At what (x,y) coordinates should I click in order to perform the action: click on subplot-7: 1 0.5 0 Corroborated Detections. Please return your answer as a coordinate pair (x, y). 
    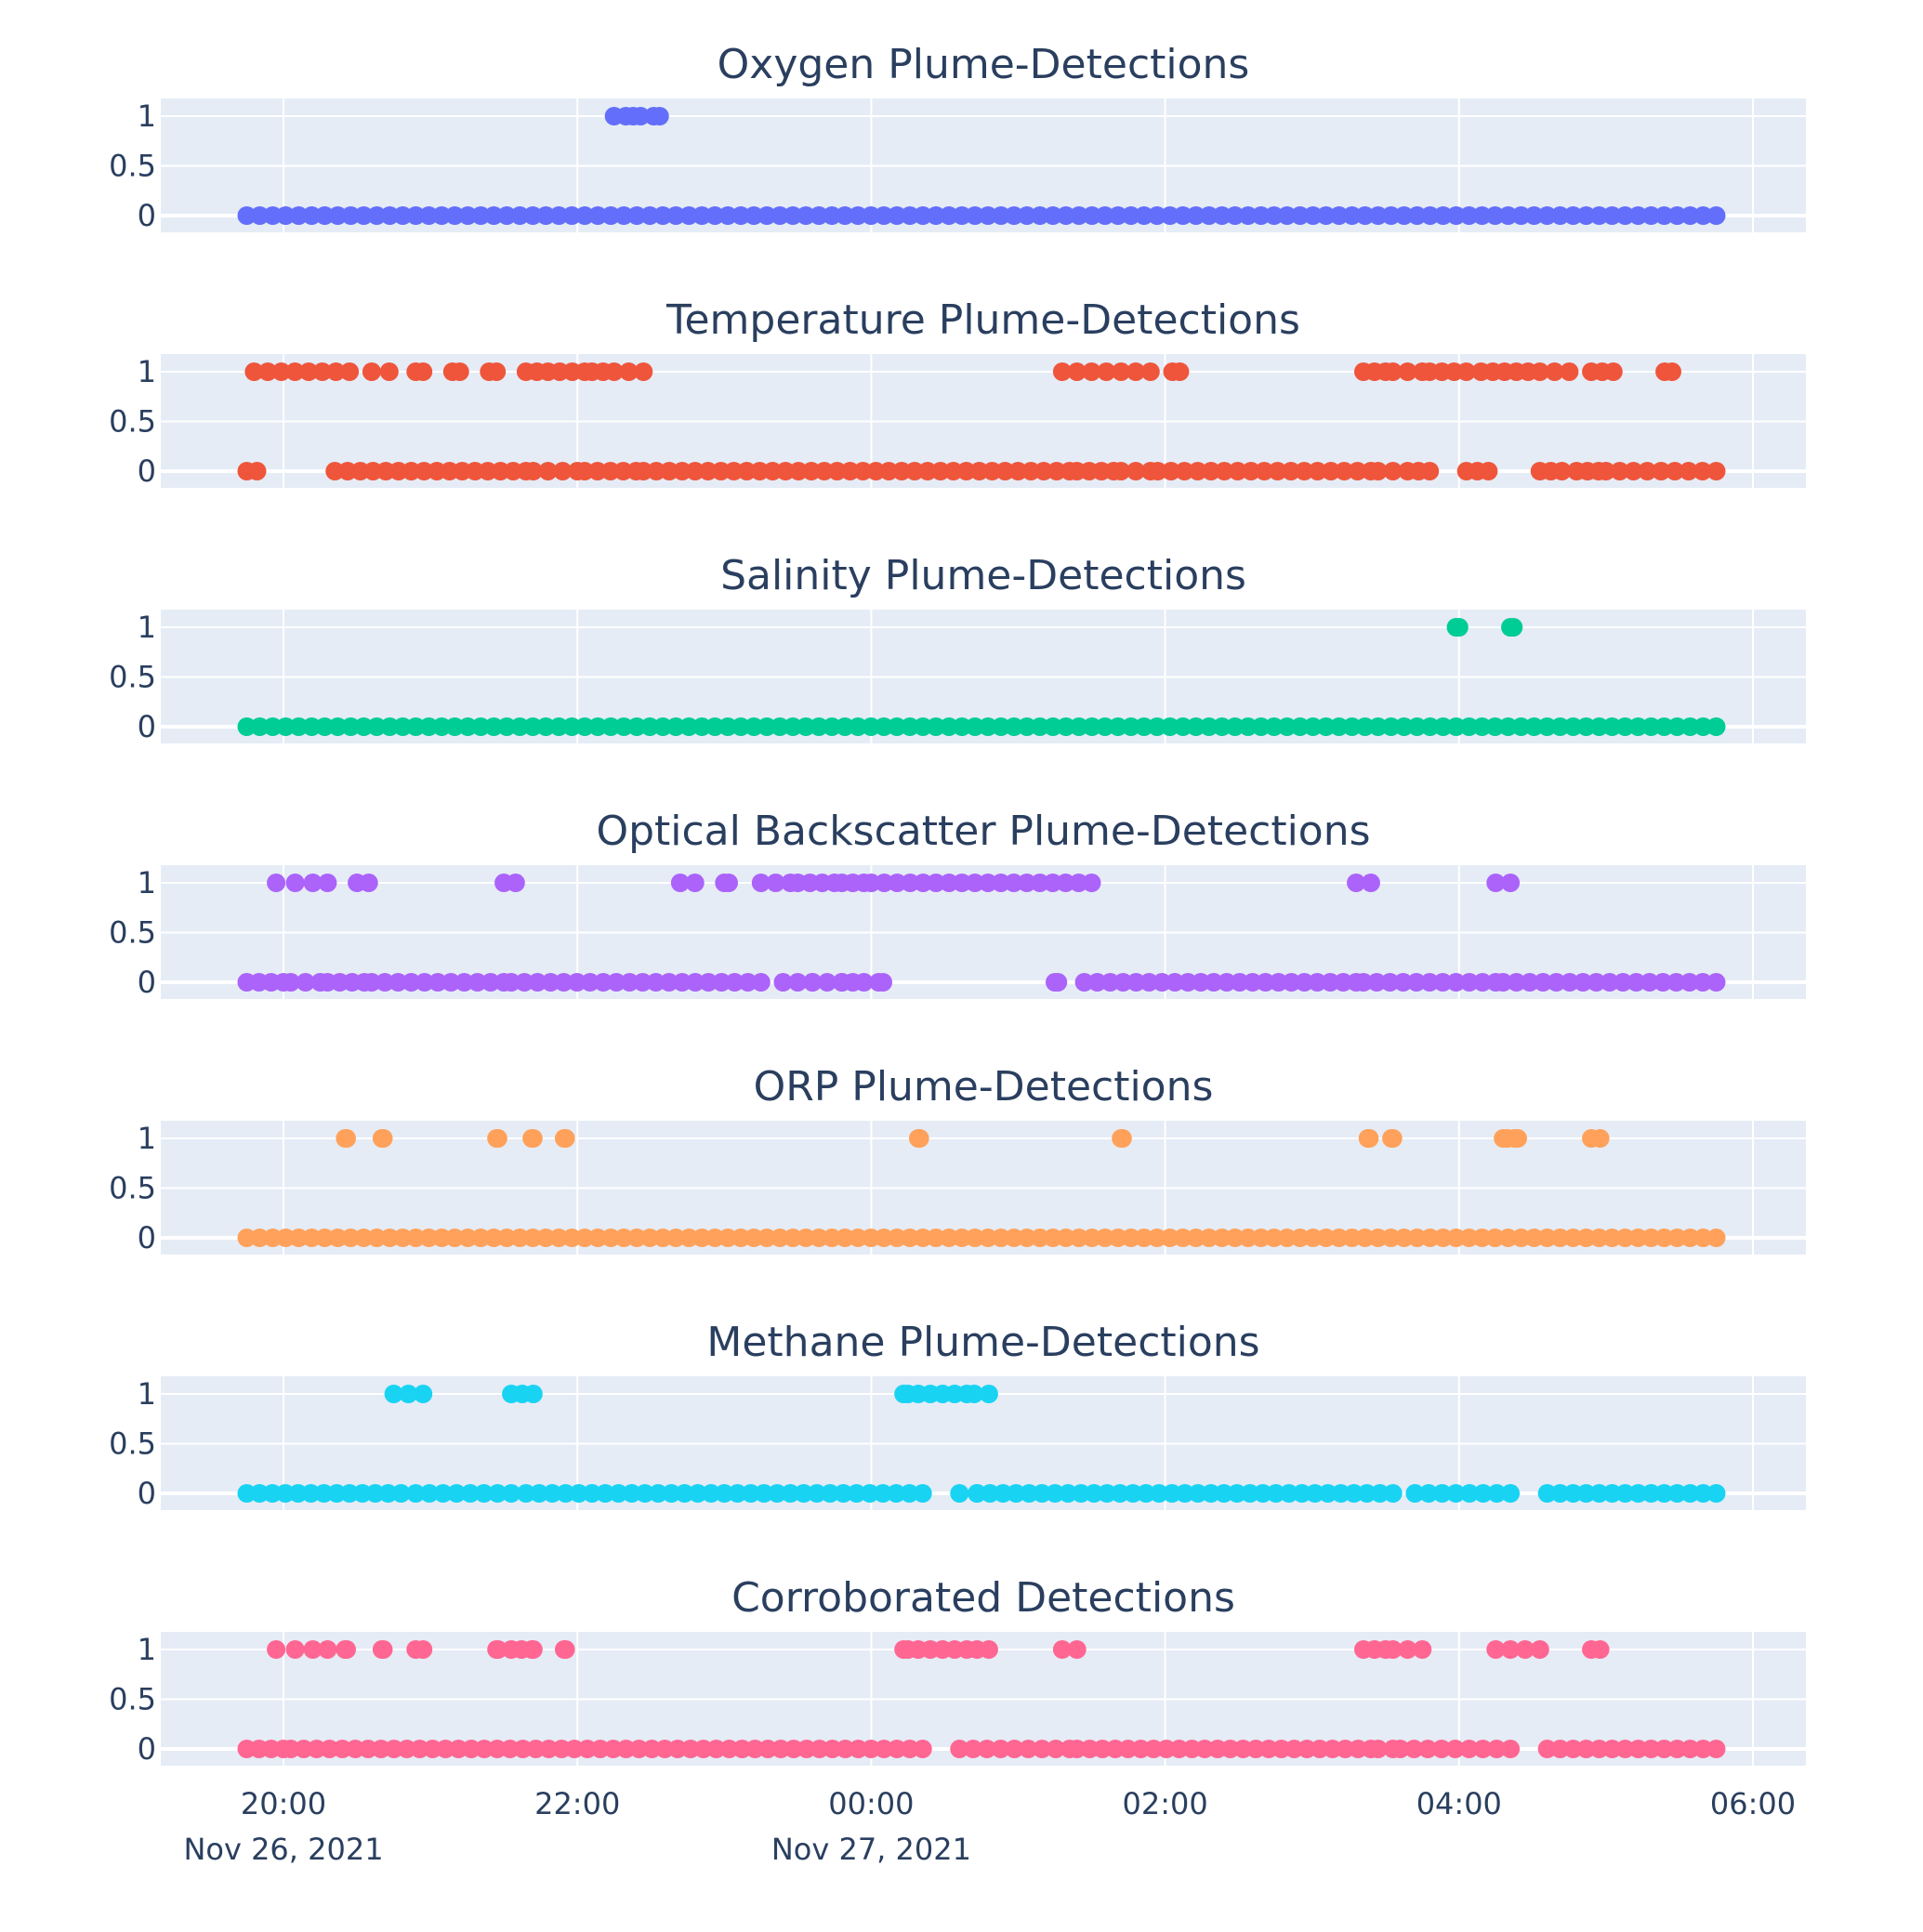
    Looking at the image, I should click on (958, 1670).